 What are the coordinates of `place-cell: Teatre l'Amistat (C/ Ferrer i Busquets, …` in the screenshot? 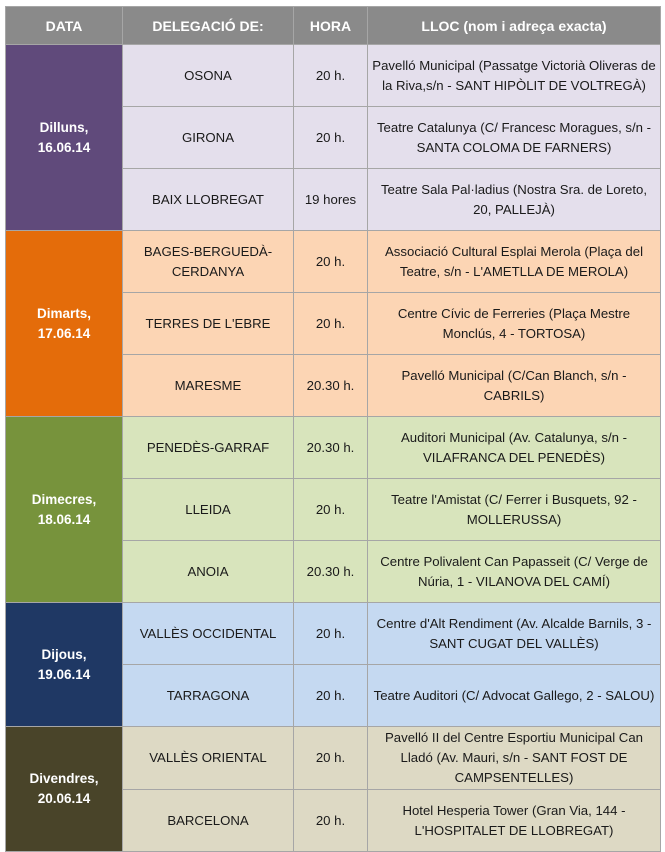 It's located at (514, 509).